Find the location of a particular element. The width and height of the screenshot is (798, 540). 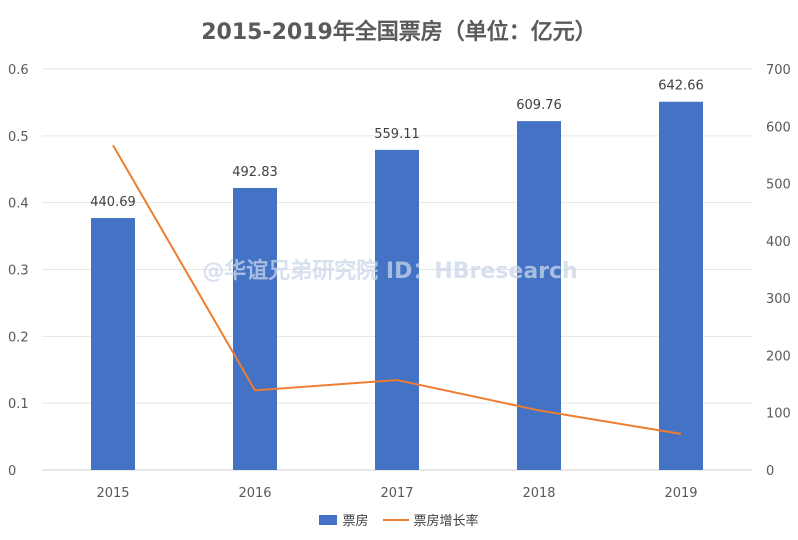

legend-swatch-line is located at coordinates (395, 519).